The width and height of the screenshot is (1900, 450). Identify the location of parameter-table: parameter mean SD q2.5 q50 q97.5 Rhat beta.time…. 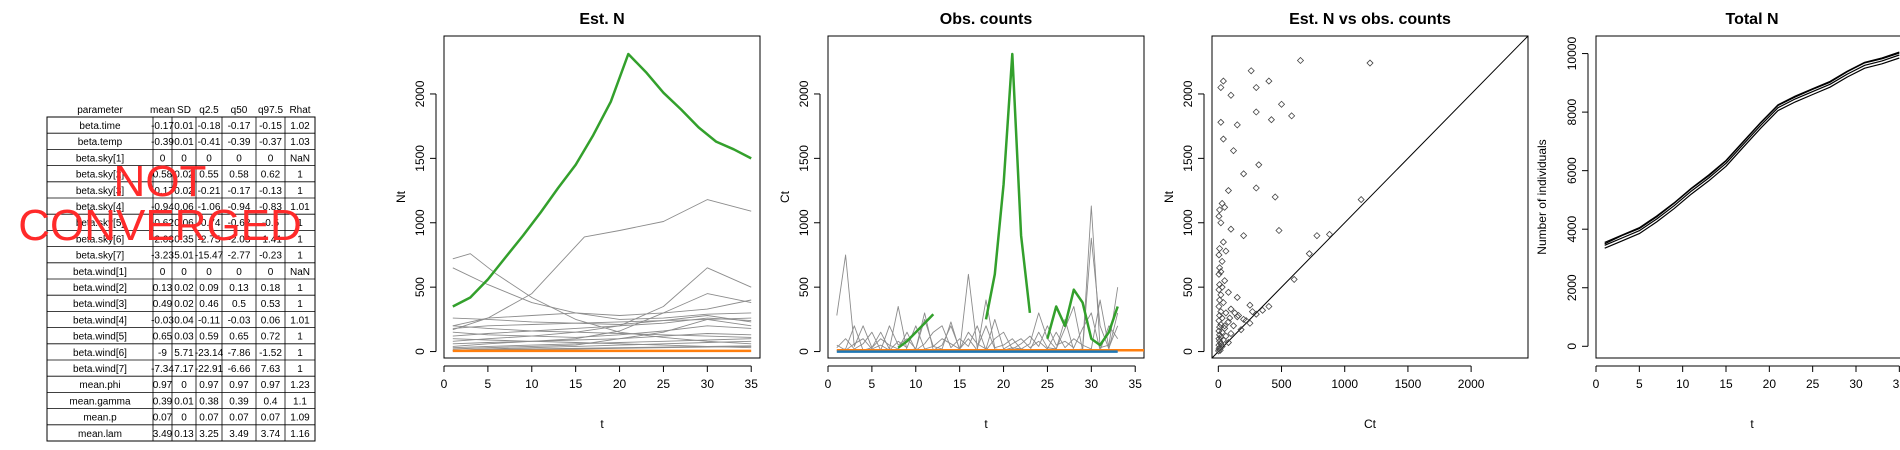
(181, 273).